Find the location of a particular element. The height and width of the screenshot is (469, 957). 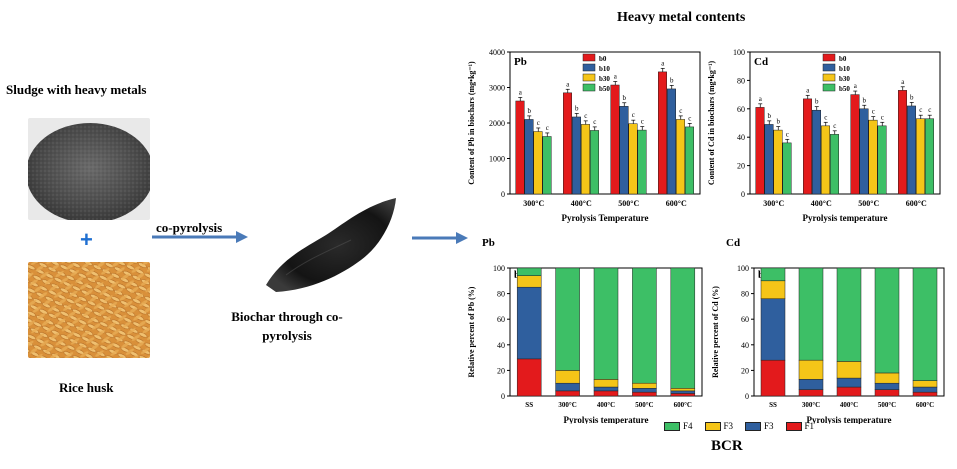

cd-bcr-xtick-label: 600°C is located at coordinates (925, 405).